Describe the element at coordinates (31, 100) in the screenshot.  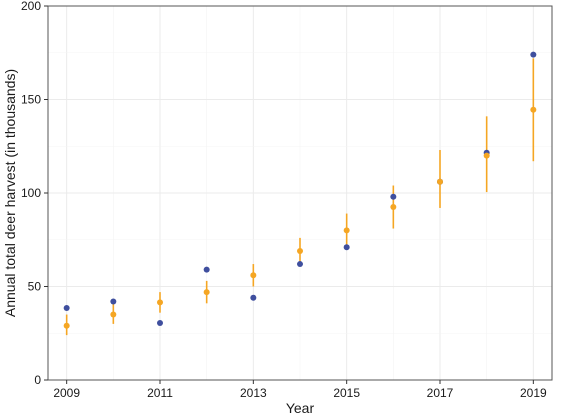
I see `y-tick-label: 150` at that location.